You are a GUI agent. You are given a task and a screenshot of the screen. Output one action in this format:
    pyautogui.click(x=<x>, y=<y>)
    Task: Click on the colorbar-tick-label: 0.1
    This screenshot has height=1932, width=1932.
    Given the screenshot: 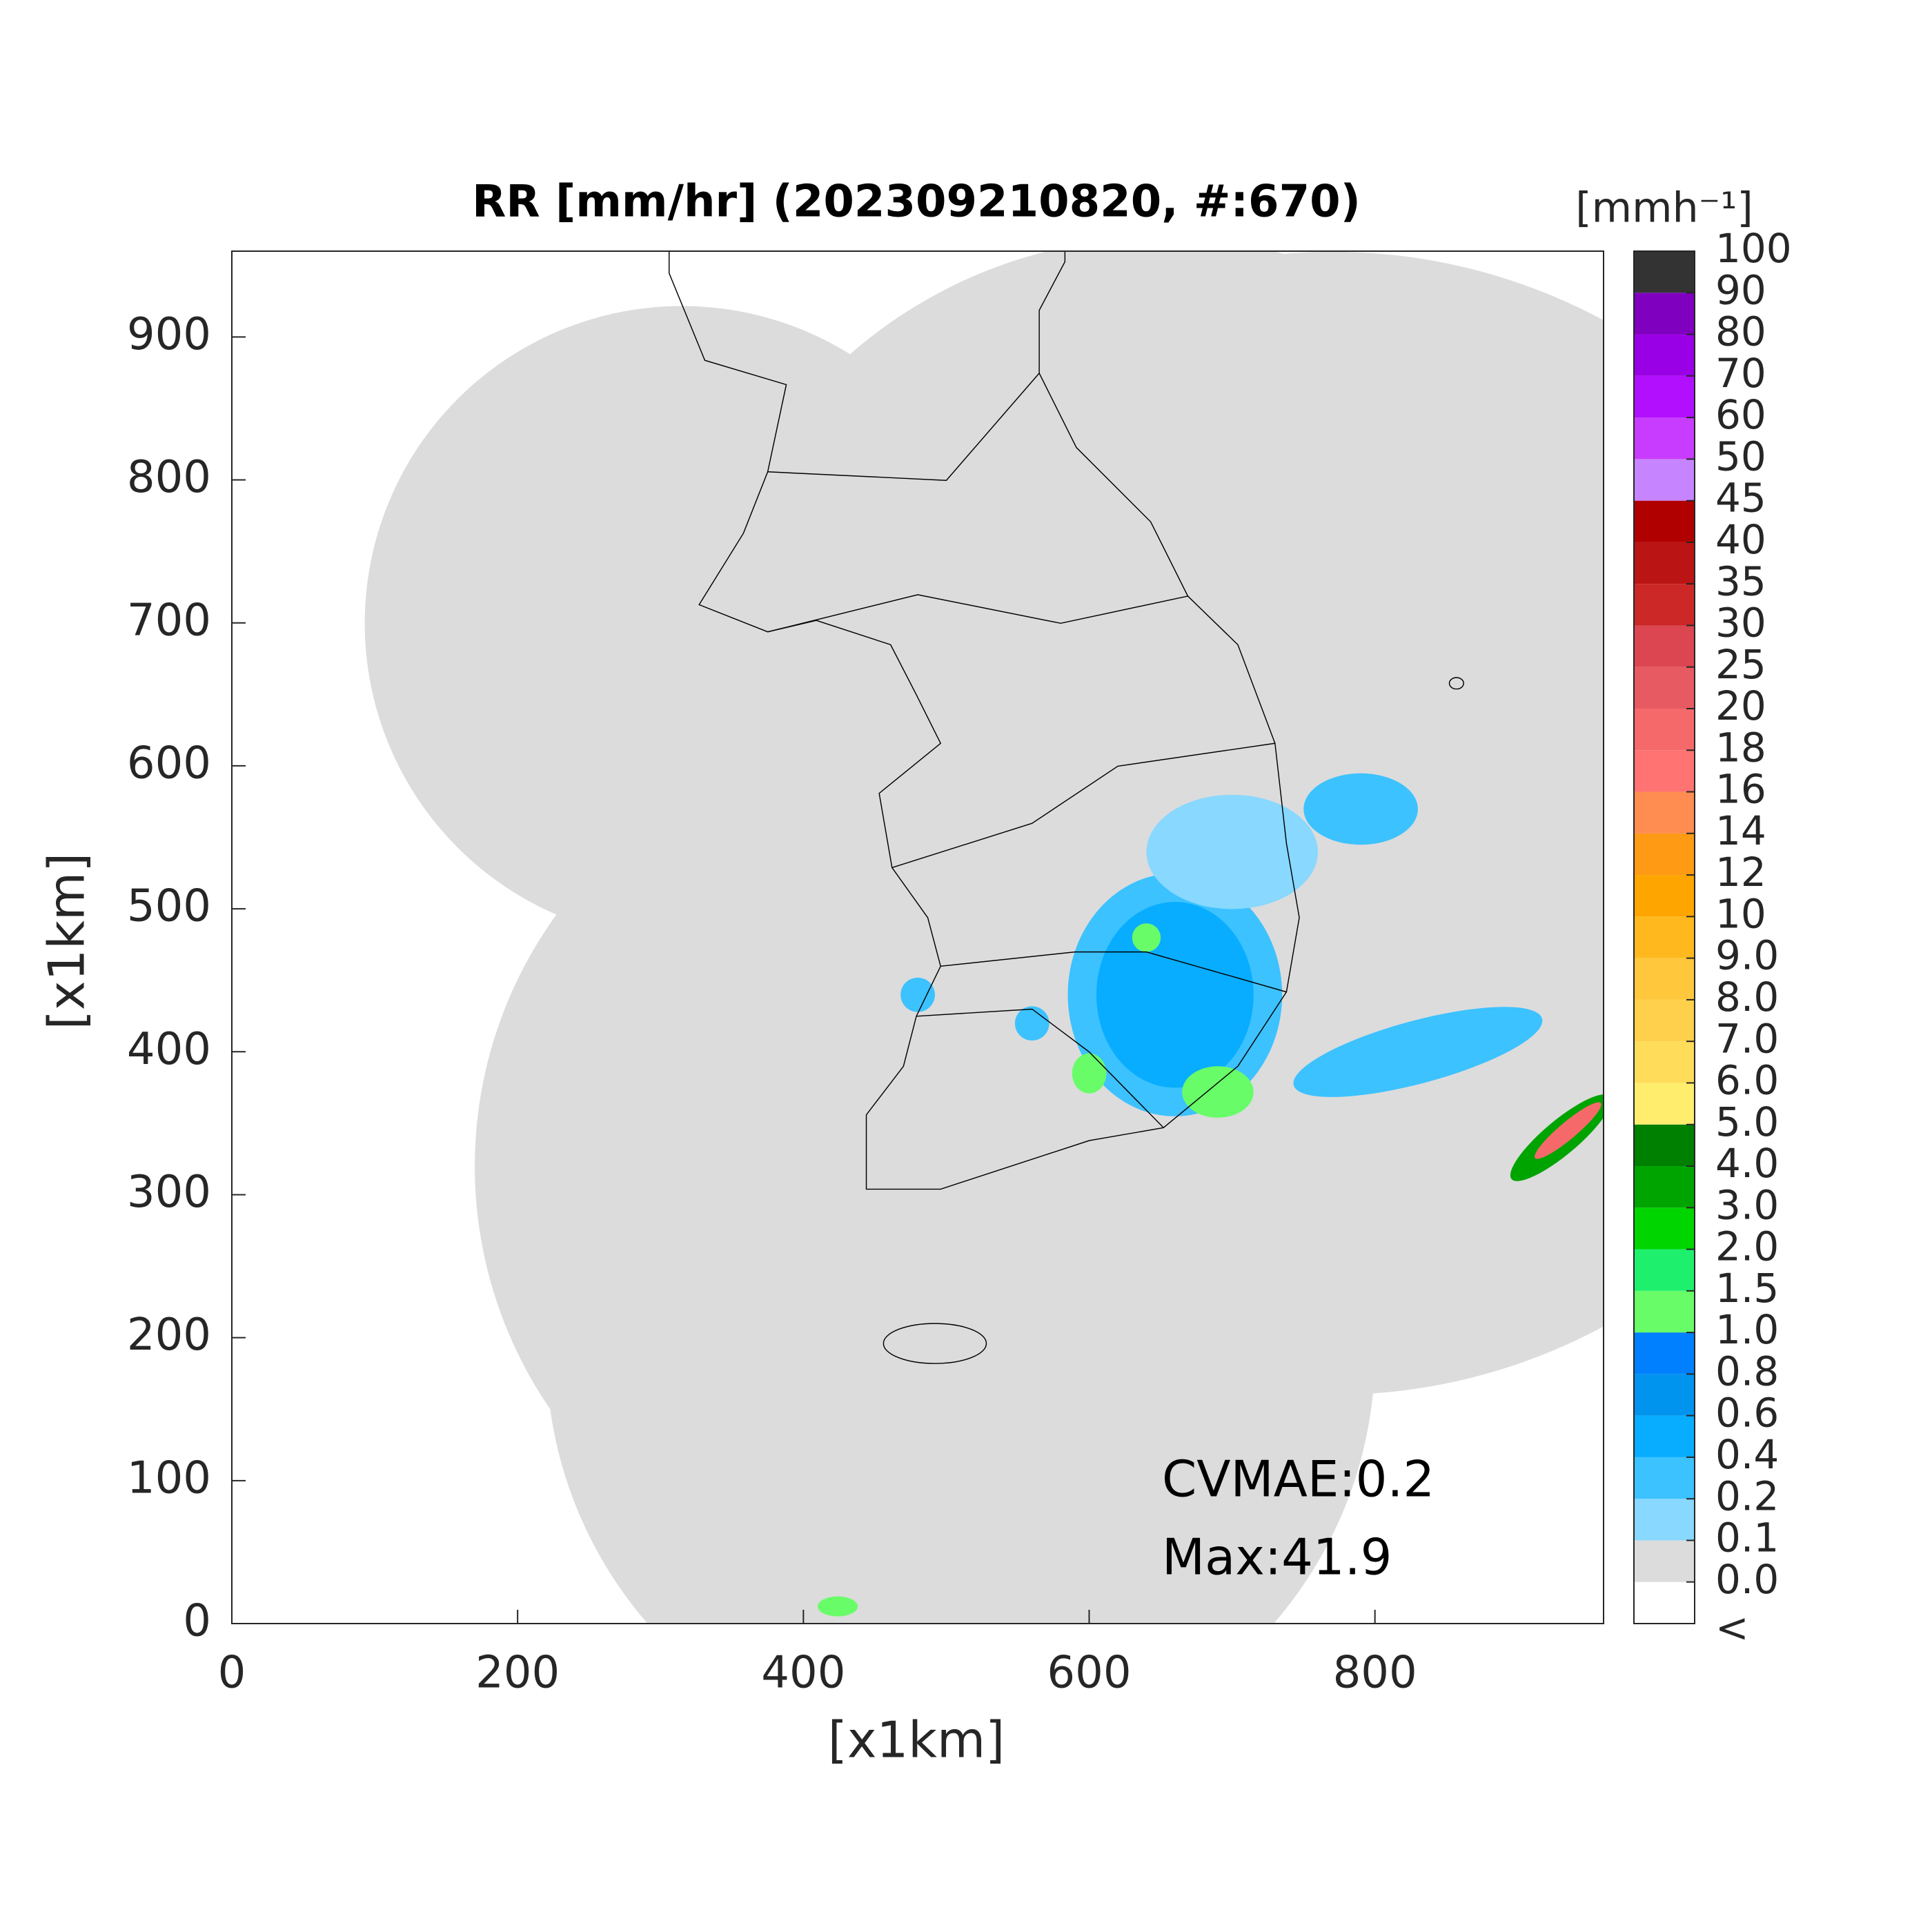 What is the action you would take?
    pyautogui.click(x=1747, y=1538)
    